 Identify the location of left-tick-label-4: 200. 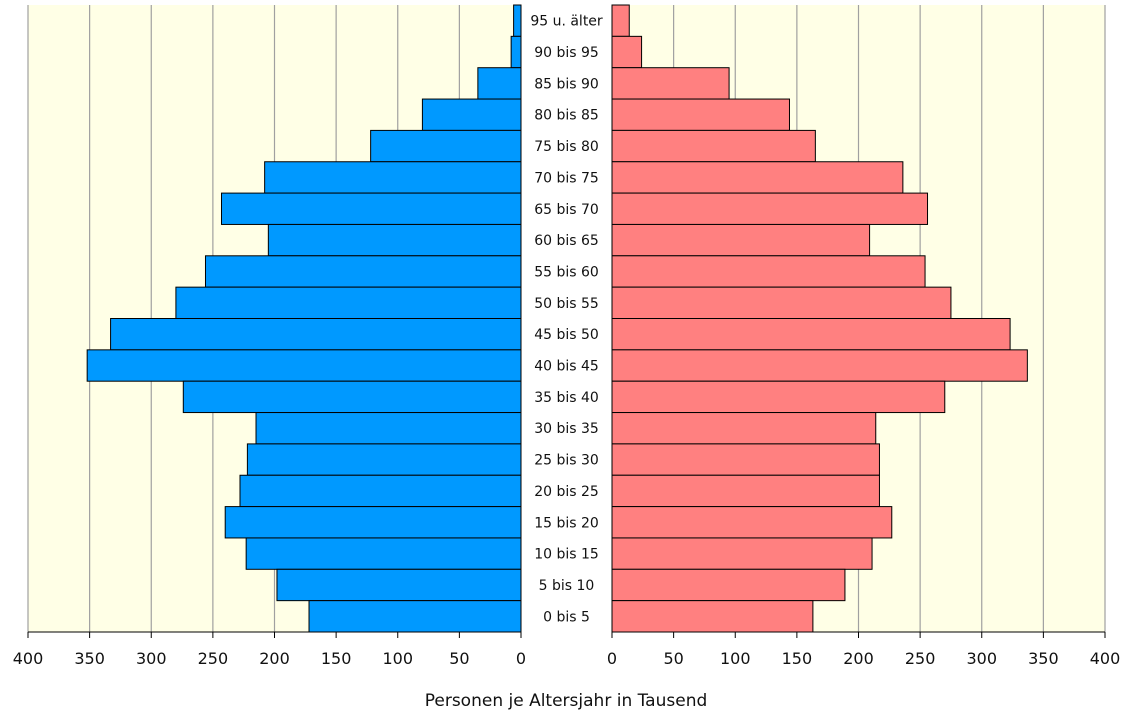
(274, 658).